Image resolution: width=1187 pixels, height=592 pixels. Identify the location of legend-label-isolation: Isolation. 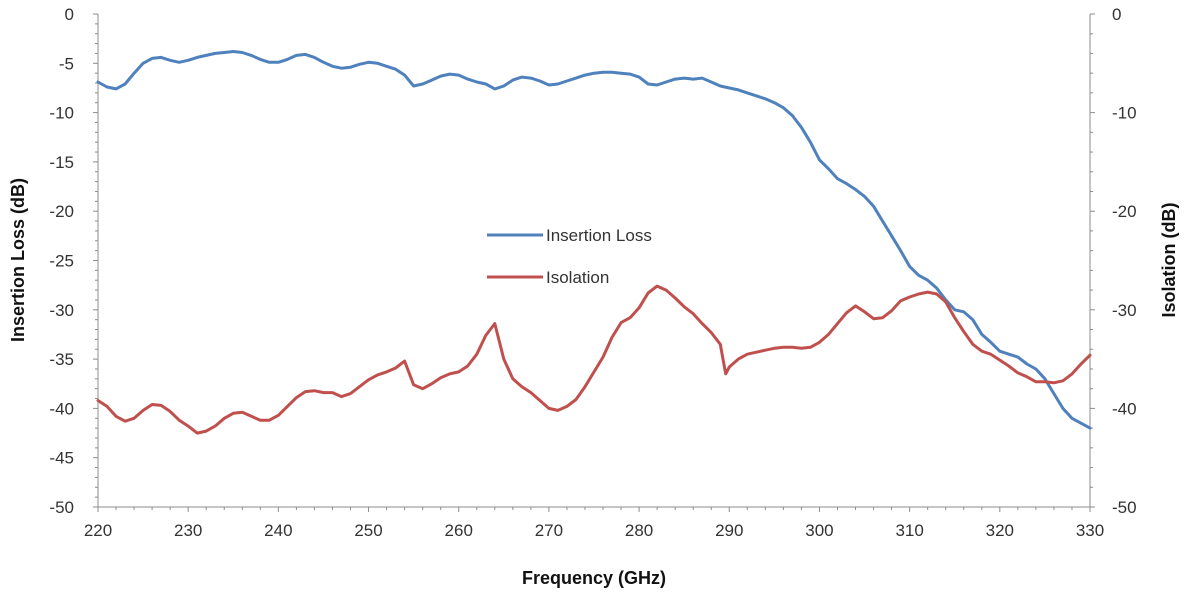
(577, 277).